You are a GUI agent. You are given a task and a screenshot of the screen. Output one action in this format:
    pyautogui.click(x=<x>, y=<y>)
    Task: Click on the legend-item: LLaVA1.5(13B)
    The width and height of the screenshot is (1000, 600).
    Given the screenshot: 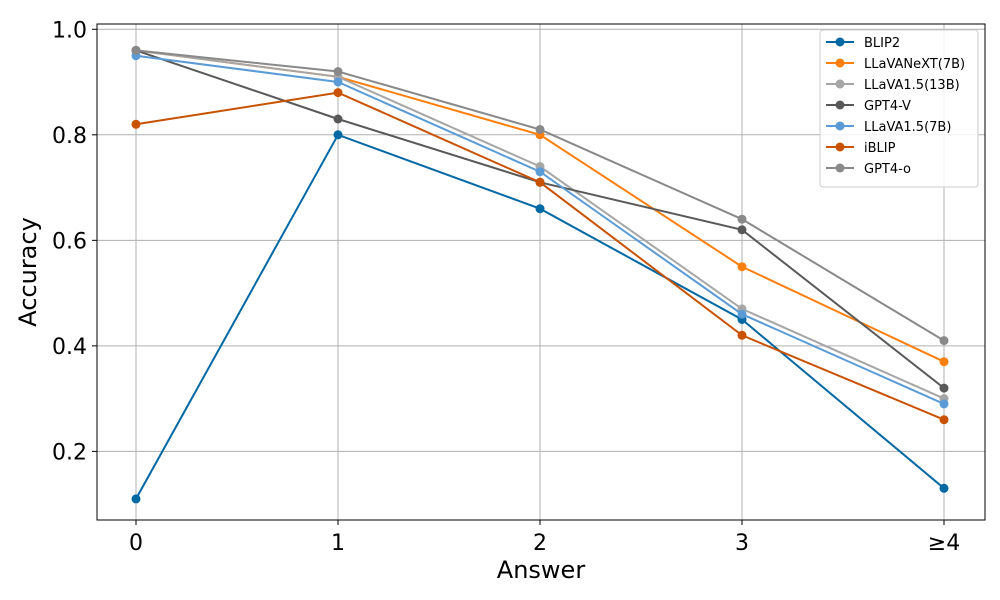 What is the action you would take?
    pyautogui.click(x=893, y=85)
    